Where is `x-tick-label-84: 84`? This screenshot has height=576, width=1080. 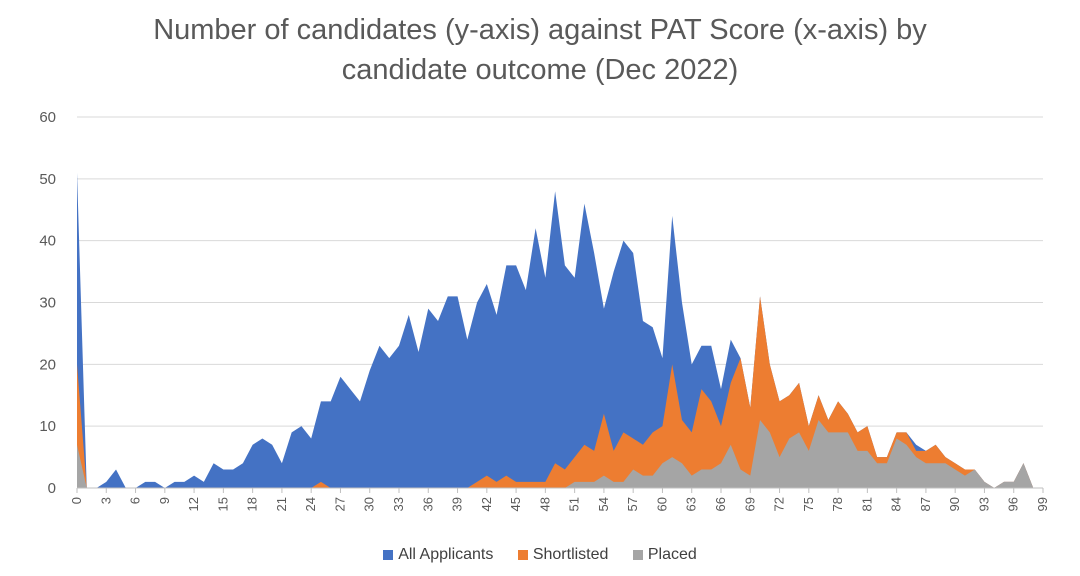 x-tick-label-84: 84 is located at coordinates (896, 504).